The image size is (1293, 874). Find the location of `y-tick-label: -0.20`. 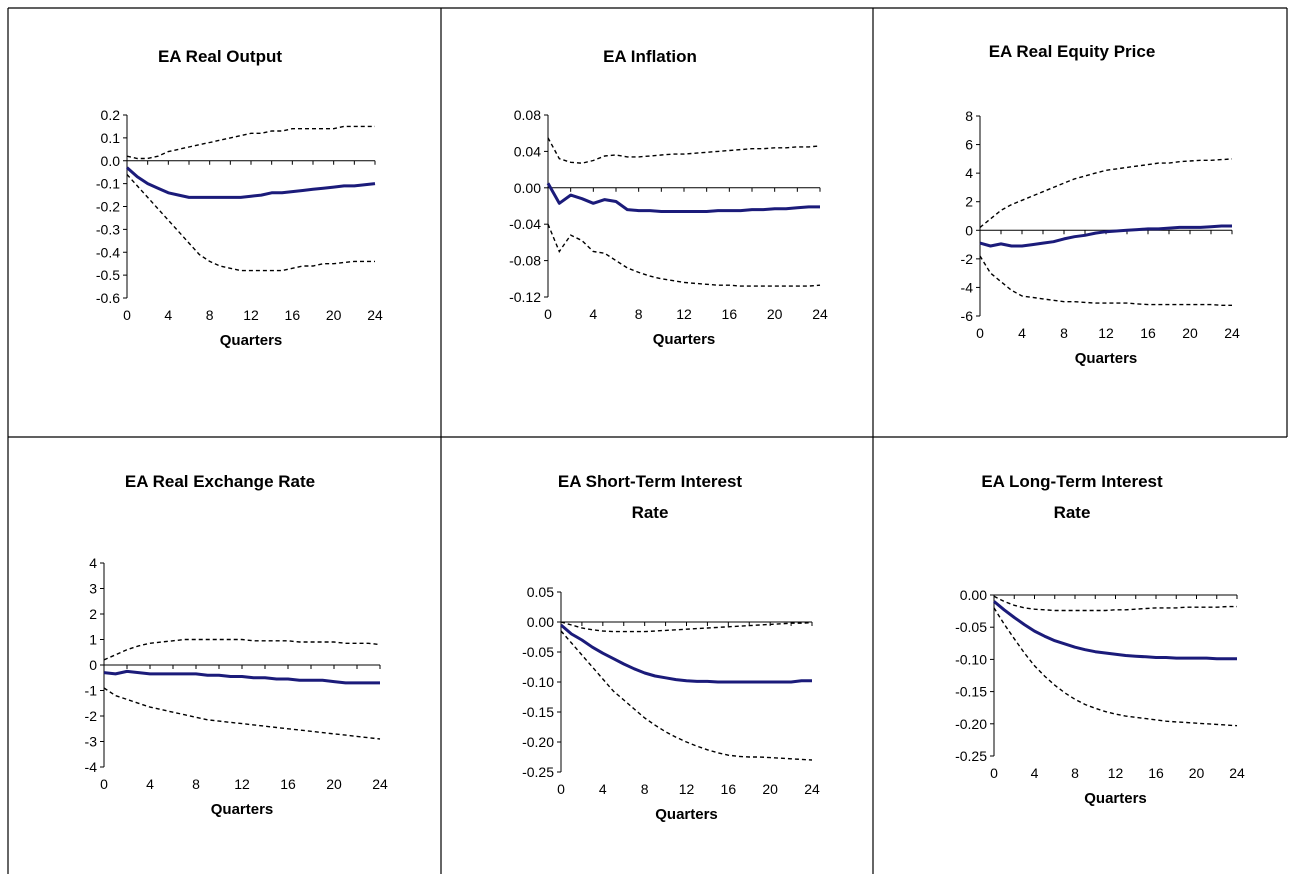

y-tick-label: -0.20 is located at coordinates (971, 724).